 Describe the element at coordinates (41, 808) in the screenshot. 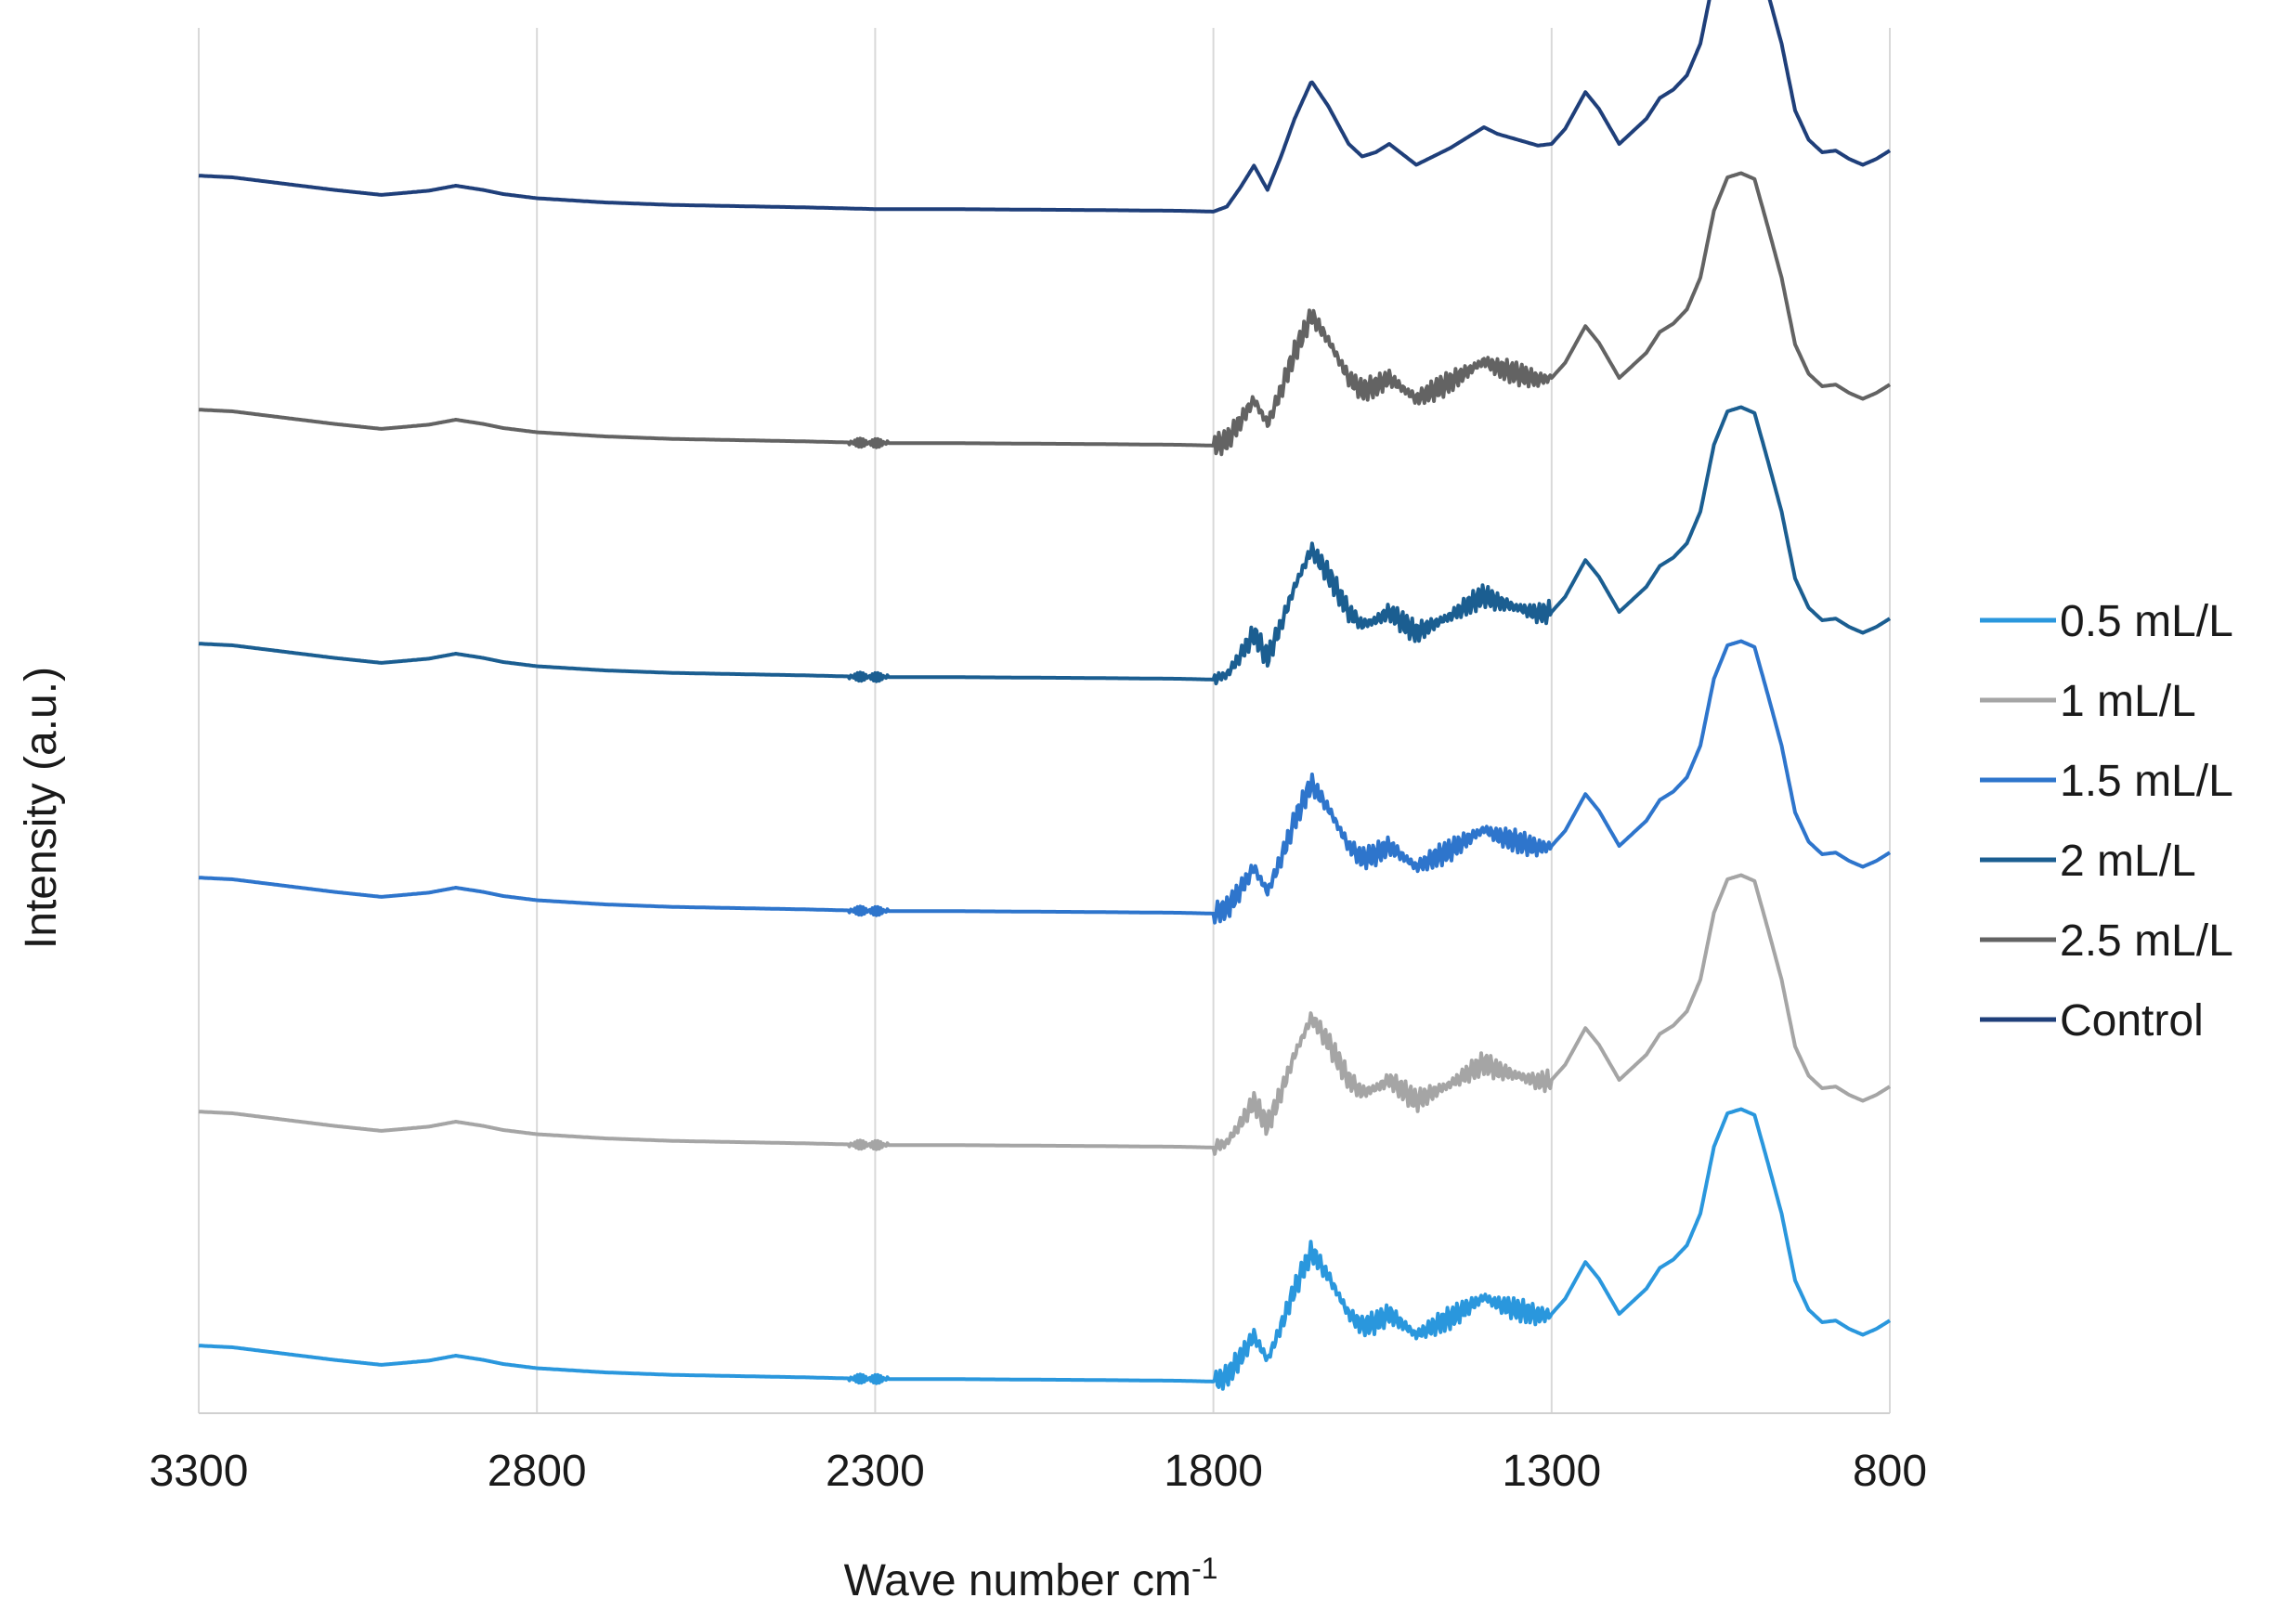

I see `y-axis-title: Intensity (a.u.)` at that location.